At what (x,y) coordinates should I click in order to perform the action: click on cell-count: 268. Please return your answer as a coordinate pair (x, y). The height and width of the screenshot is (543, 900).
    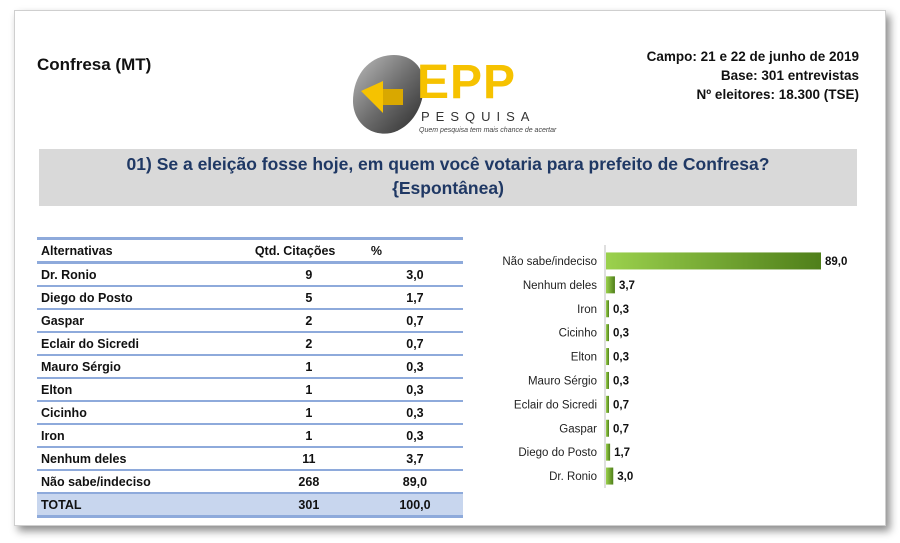
    Looking at the image, I should click on (309, 481).